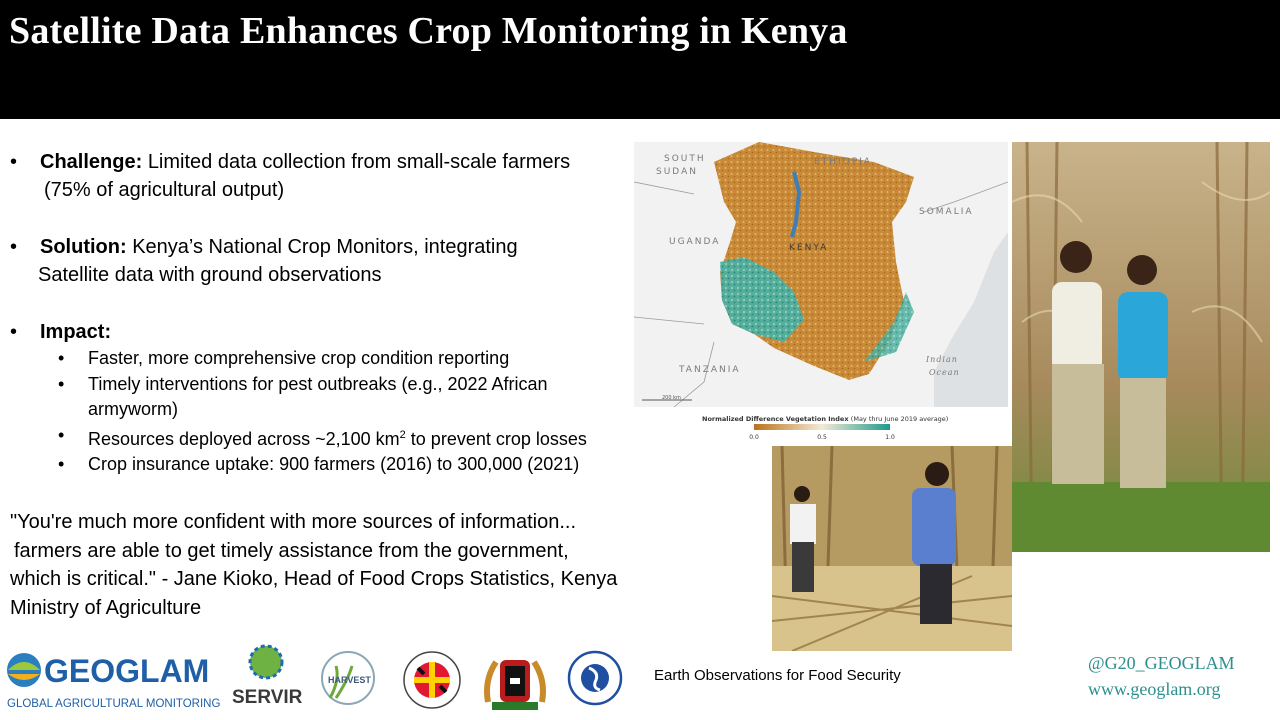 This screenshot has height=720, width=1280. I want to click on solution-text-2: Satellite data with ground observations, so click(210, 275).